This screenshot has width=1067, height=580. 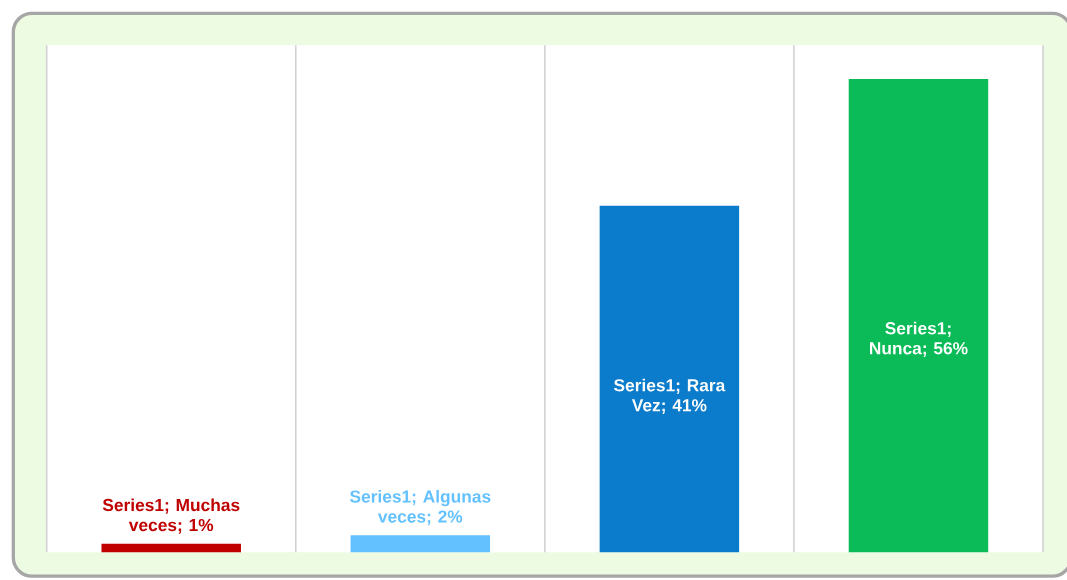 What do you see at coordinates (171, 516) in the screenshot?
I see `data-label: Series1; Muchas veces; 1%` at bounding box center [171, 516].